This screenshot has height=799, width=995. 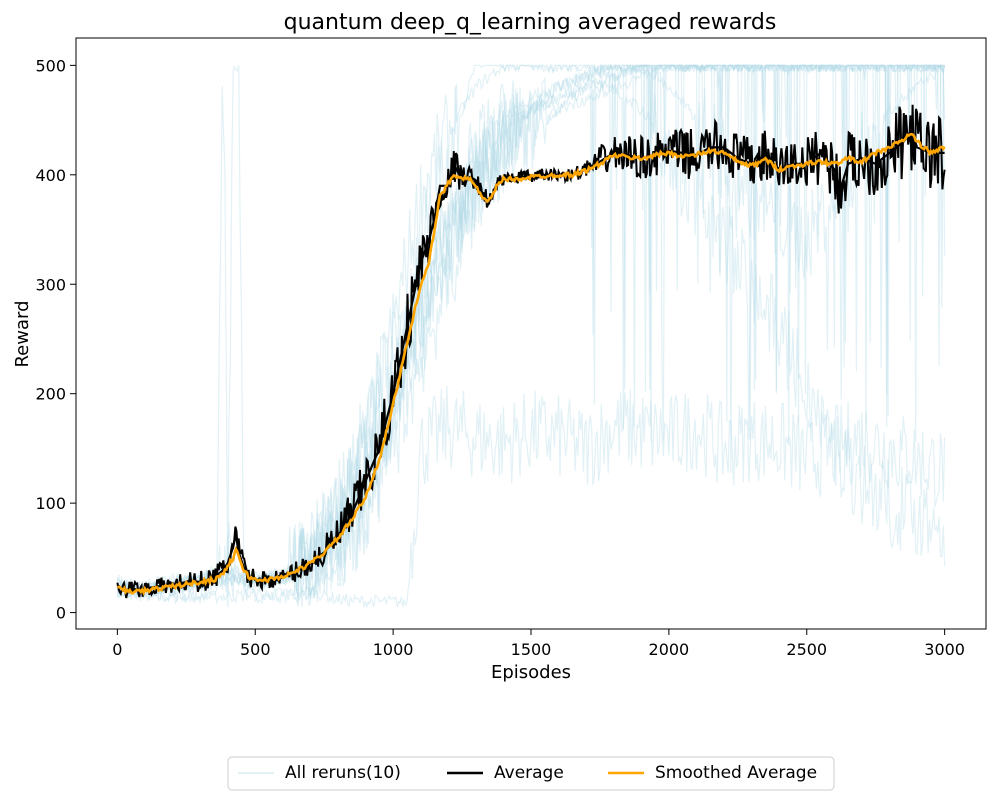 I want to click on chart-title: quantum deep_q_learning averaged rewards, so click(x=530, y=22).